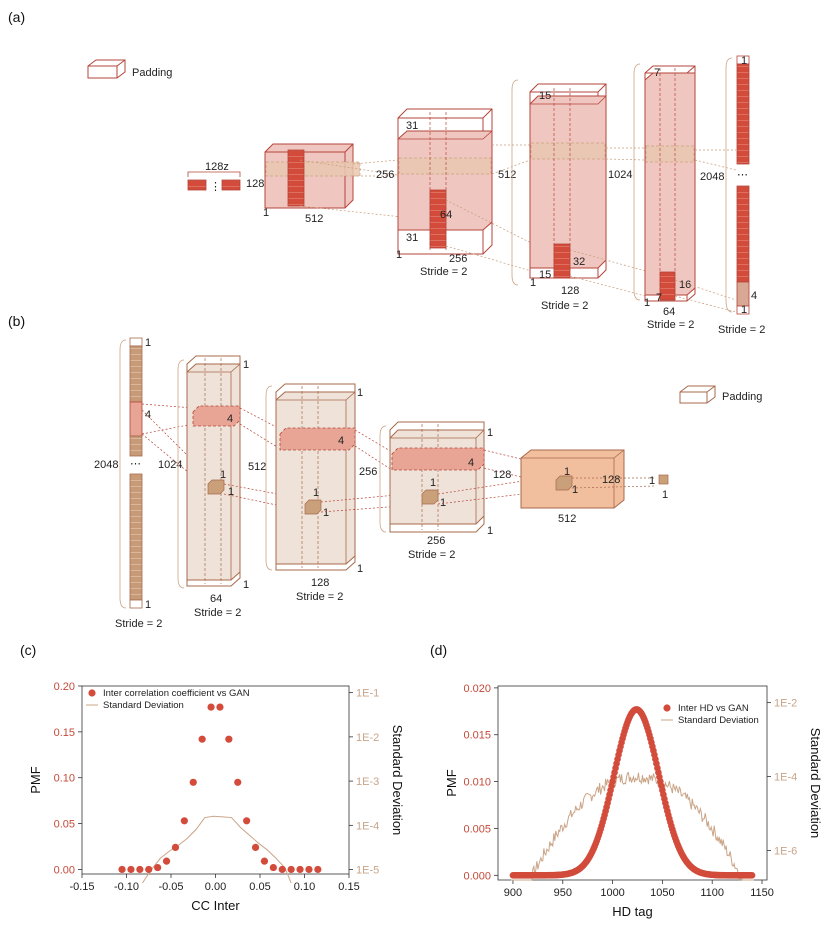  I want to click on out-1: 1, so click(652, 481).